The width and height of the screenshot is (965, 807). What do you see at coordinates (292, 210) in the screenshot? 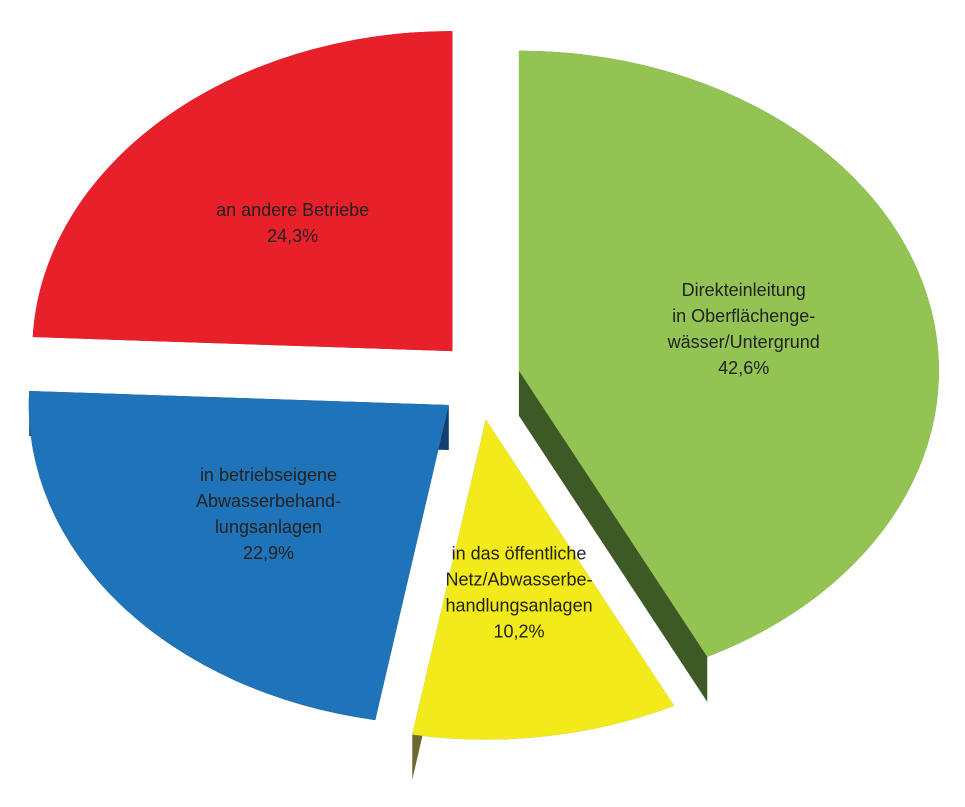
I see `label-line: an andere Betriebe` at bounding box center [292, 210].